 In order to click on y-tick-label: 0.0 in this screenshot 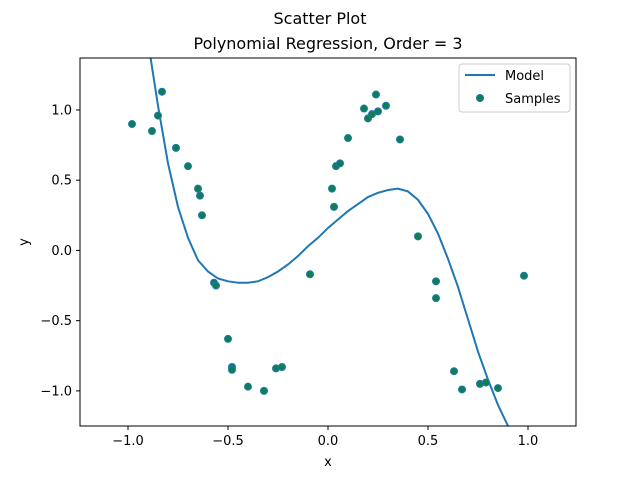, I will do `click(61, 251)`.